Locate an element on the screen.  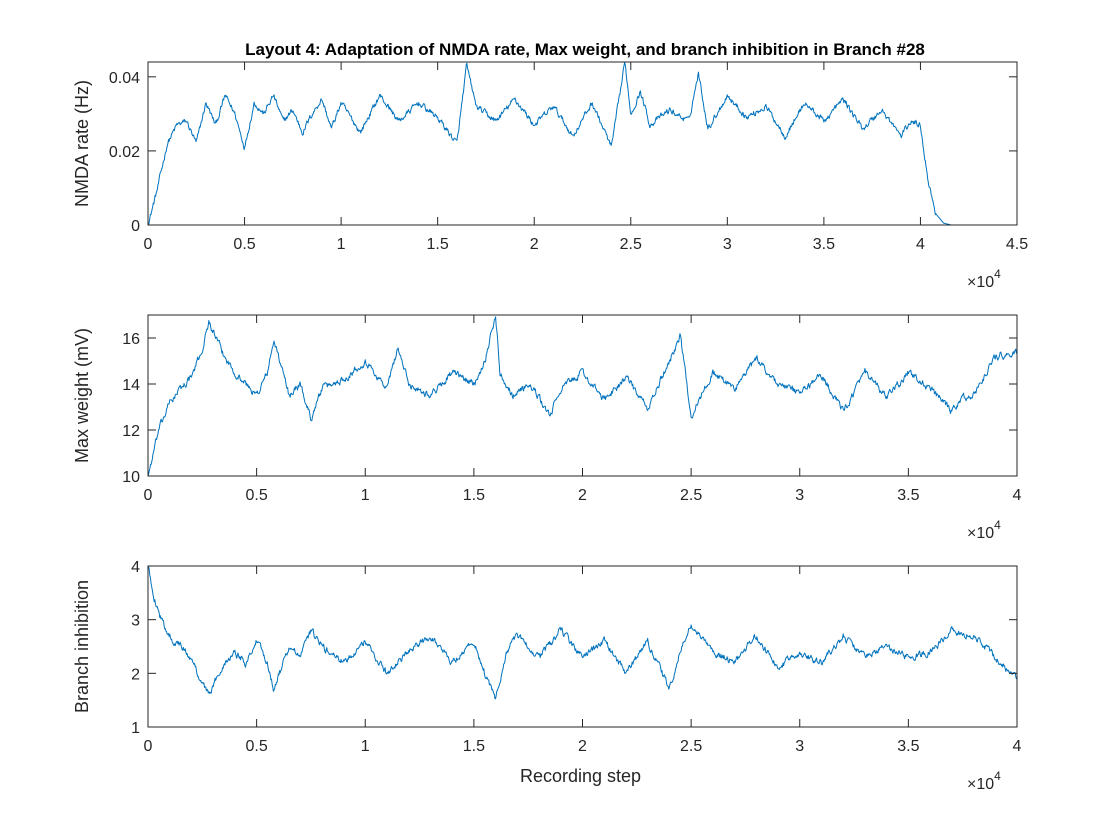
y-tick-label: 1 is located at coordinates (135, 728).